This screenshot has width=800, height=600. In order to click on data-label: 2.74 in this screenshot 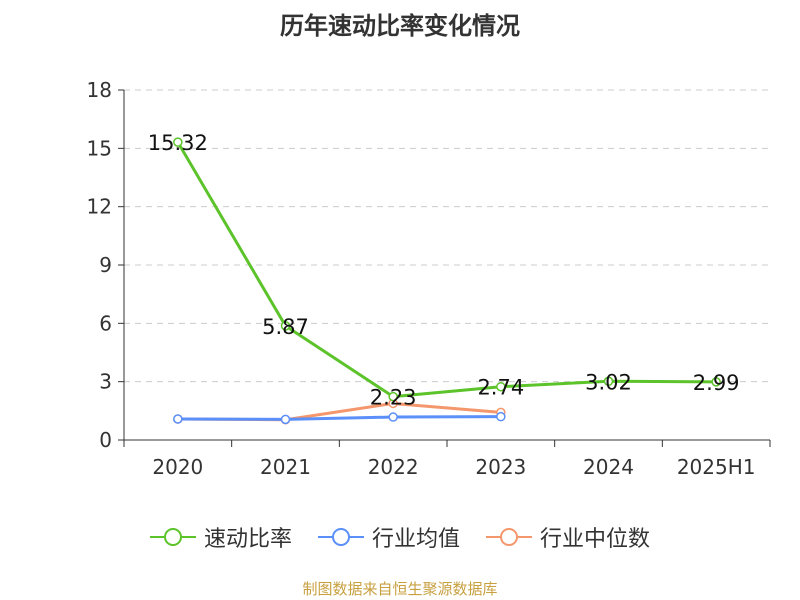, I will do `click(500, 388)`.